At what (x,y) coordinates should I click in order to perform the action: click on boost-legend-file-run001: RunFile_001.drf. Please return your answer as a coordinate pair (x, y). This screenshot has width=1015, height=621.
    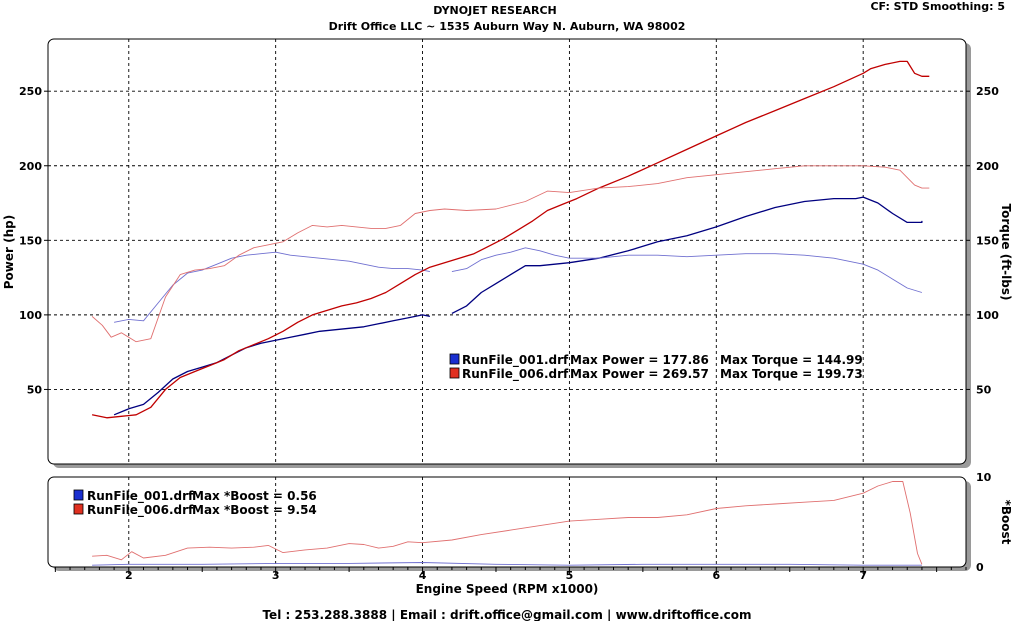
    Looking at the image, I should click on (140, 496).